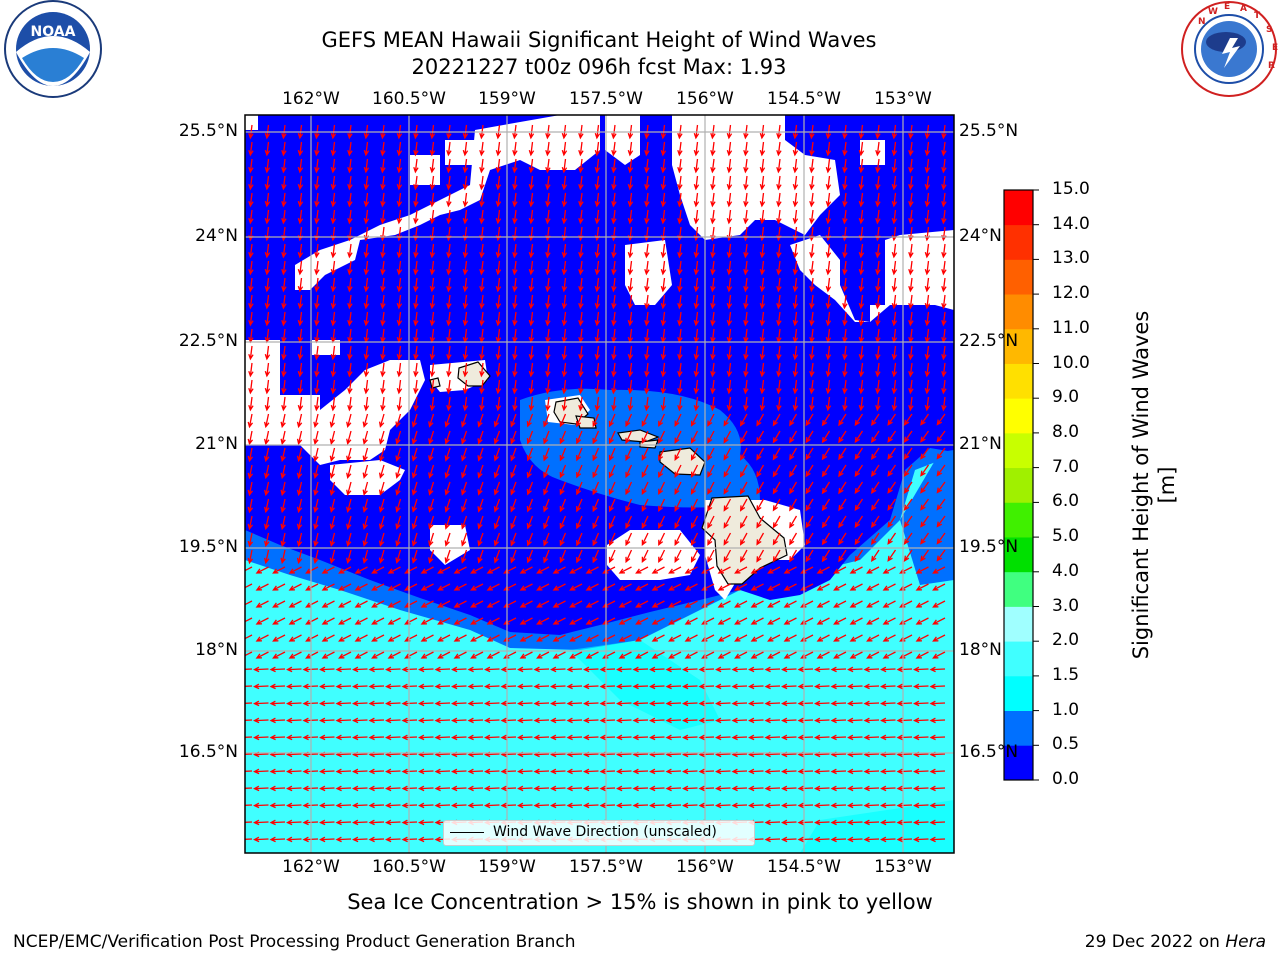  Describe the element at coordinates (1175, 942) in the screenshot. I see `footer-date: 29 Dec 2022 on Hera` at that location.